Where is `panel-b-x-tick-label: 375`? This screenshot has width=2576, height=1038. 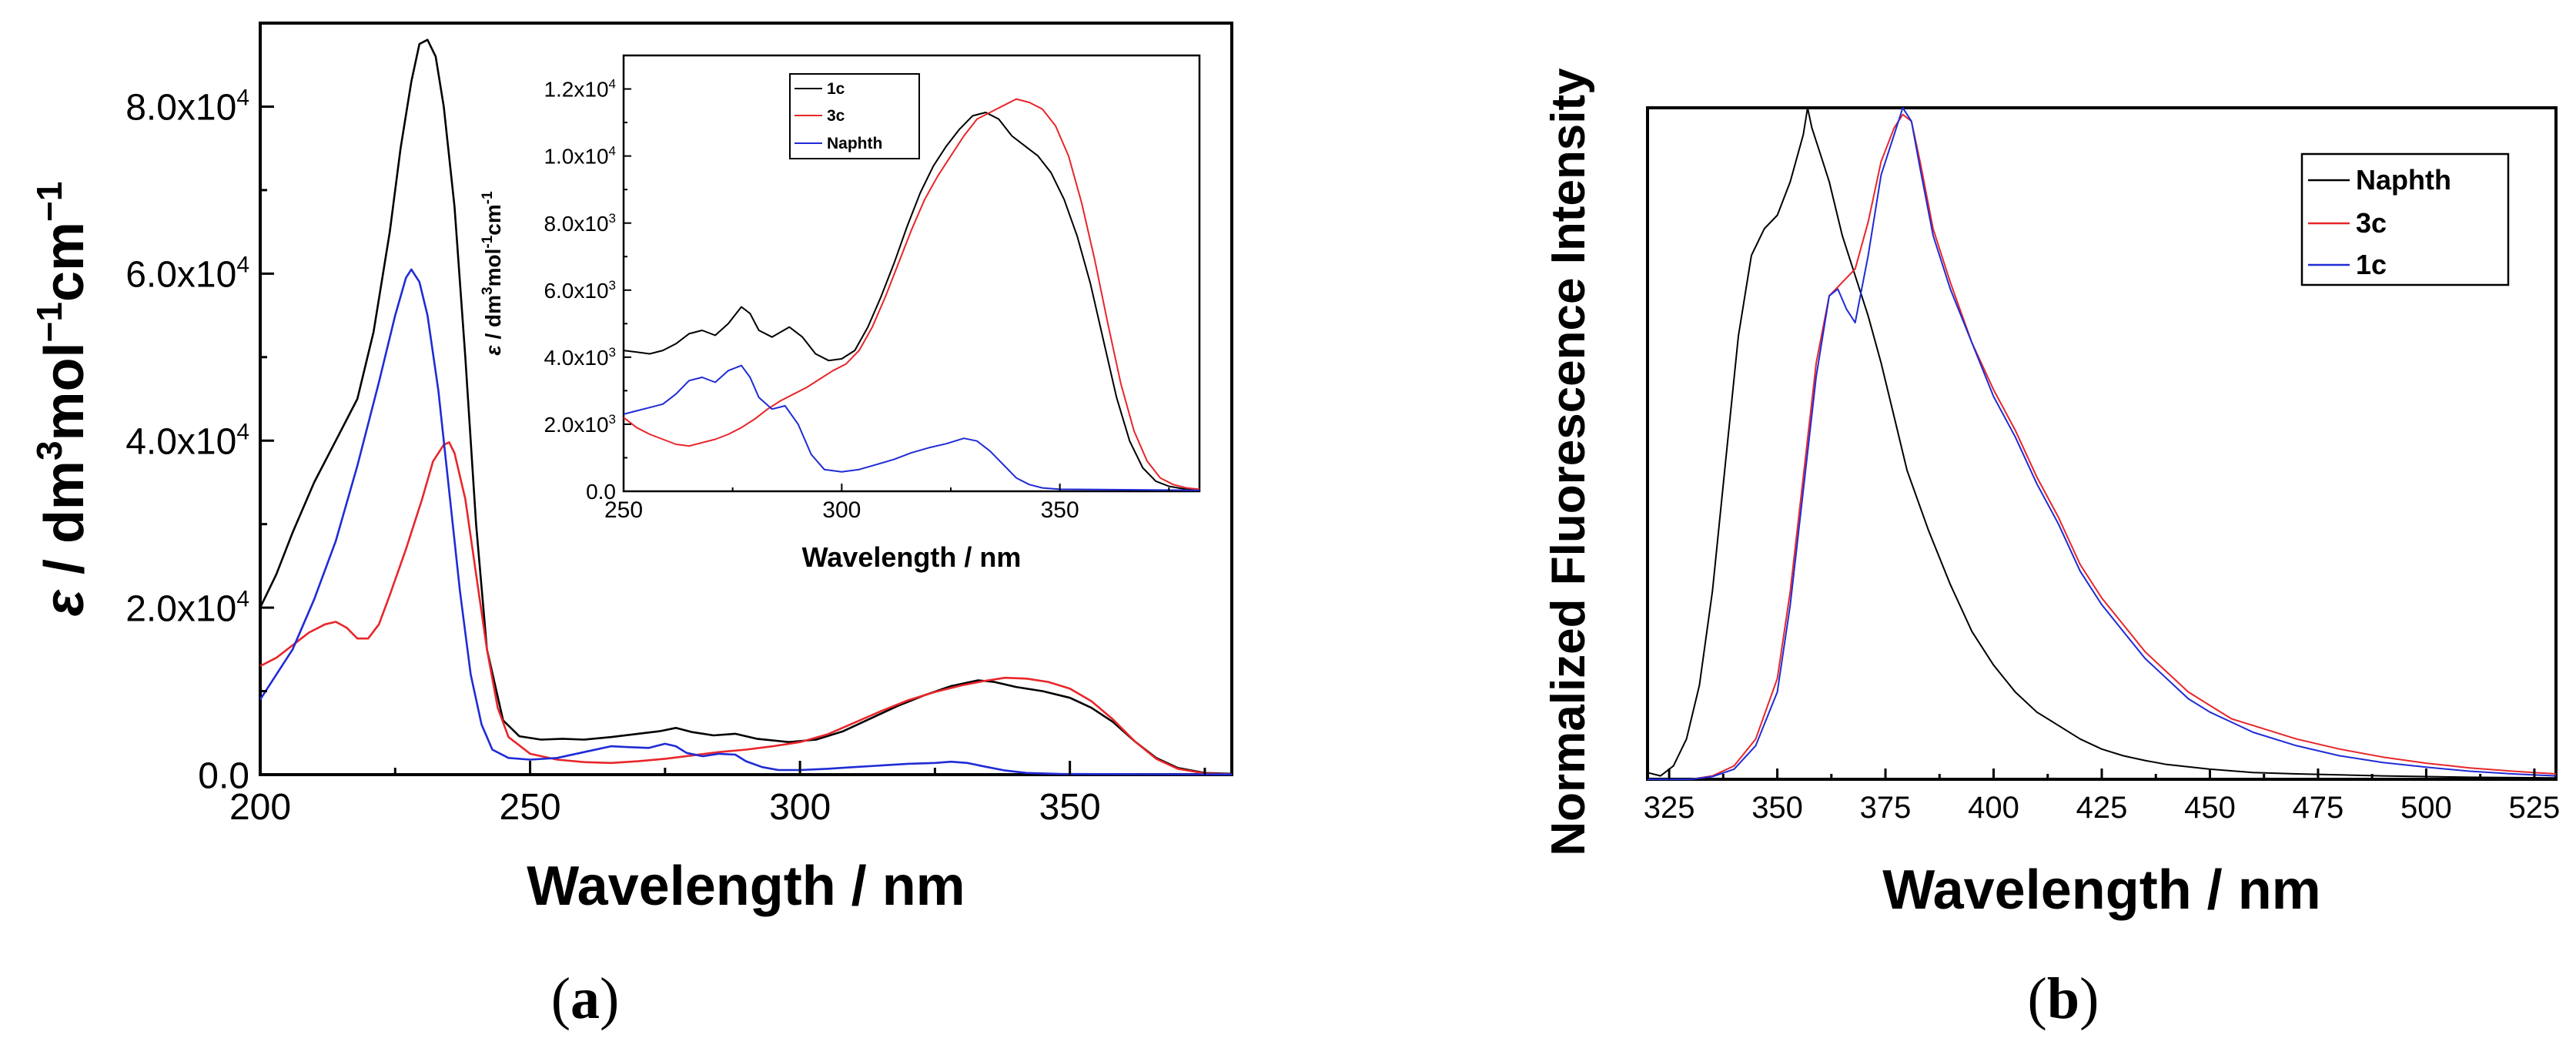
panel-b-x-tick-label: 375 is located at coordinates (1886, 808).